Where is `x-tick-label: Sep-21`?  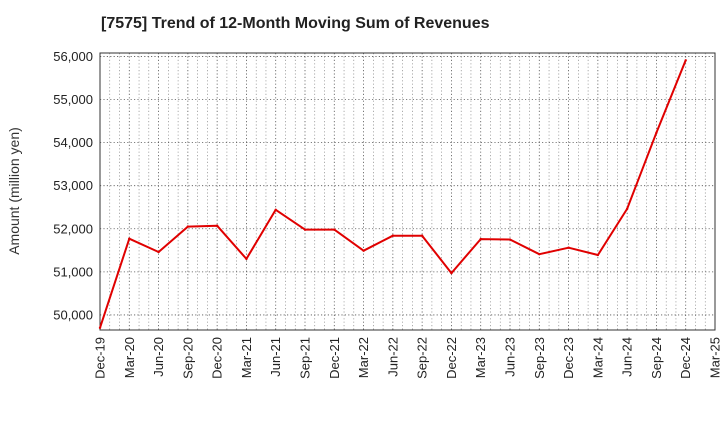
x-tick-label: Sep-21 is located at coordinates (305, 358).